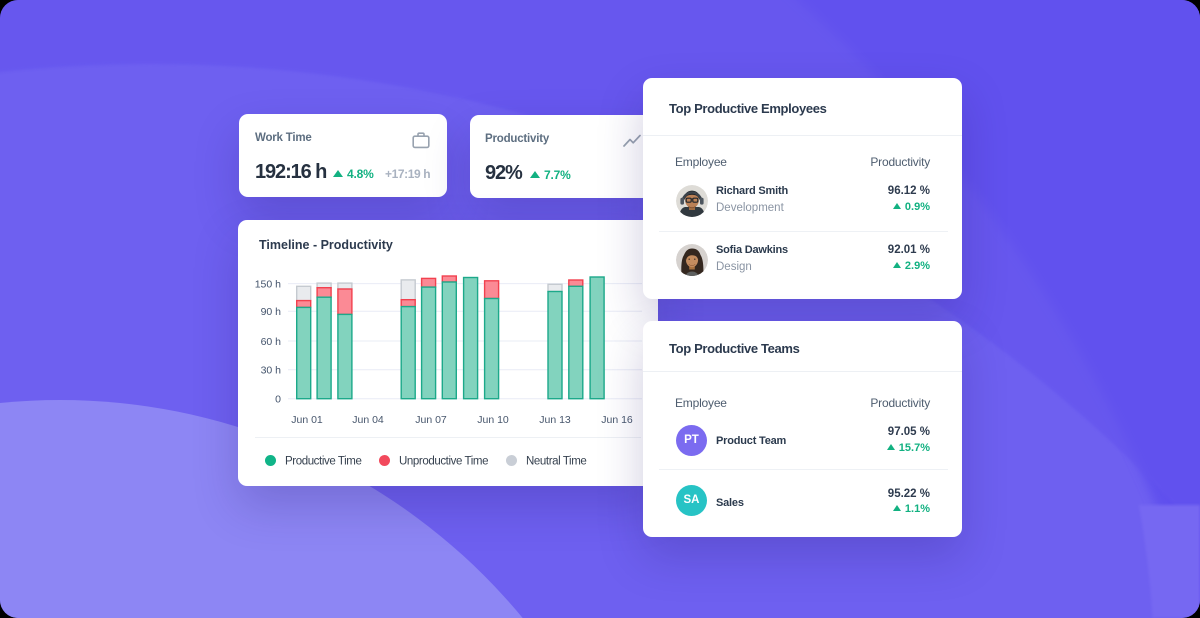 Image resolution: width=1200 pixels, height=618 pixels. Describe the element at coordinates (493, 420) in the screenshot. I see `svg-text: Jun 10` at that location.